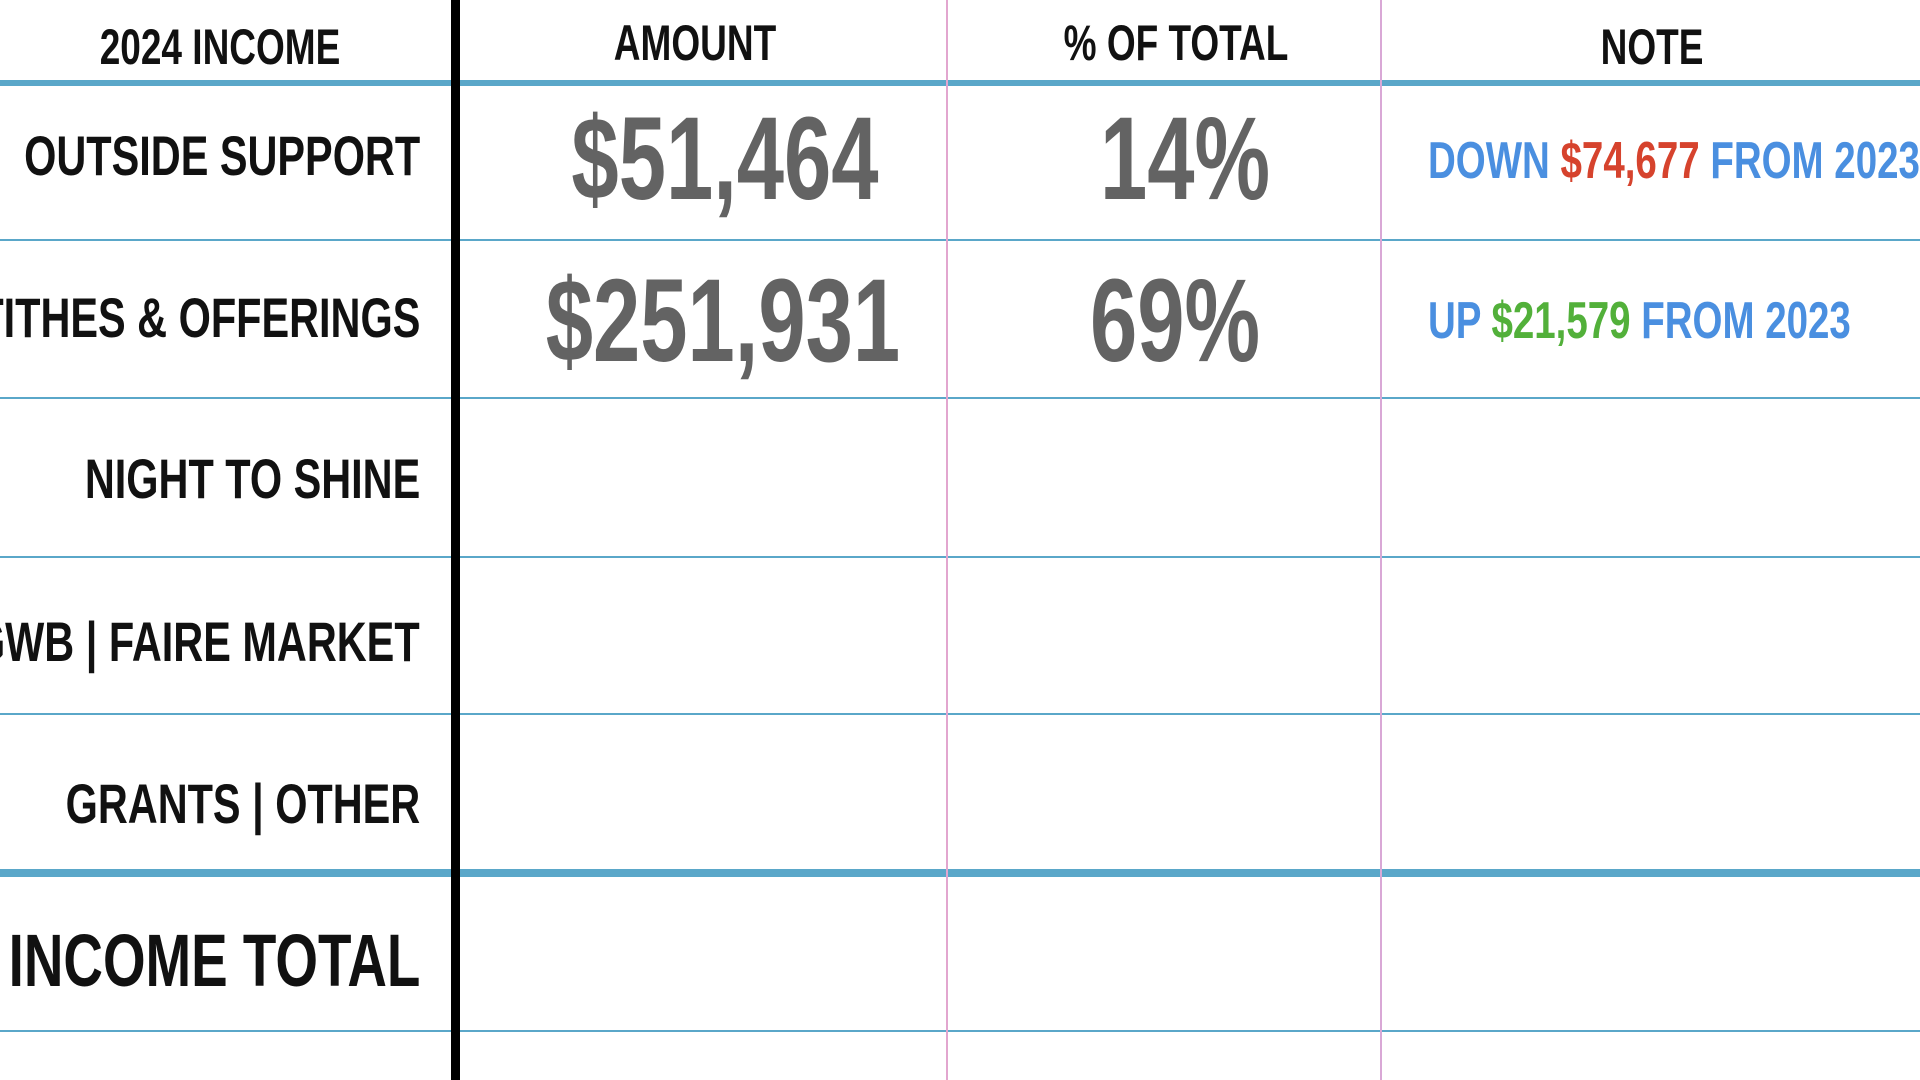 Image resolution: width=1920 pixels, height=1080 pixels. Describe the element at coordinates (455, 540) in the screenshot. I see `label-column-divider` at that location.